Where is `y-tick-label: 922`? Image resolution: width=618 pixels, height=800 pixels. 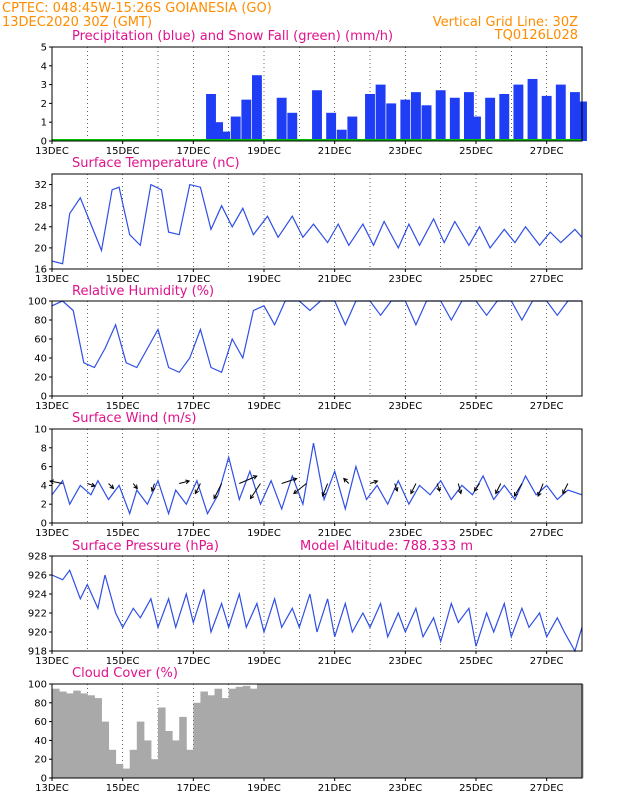 y-tick-label: 922 is located at coordinates (37, 614).